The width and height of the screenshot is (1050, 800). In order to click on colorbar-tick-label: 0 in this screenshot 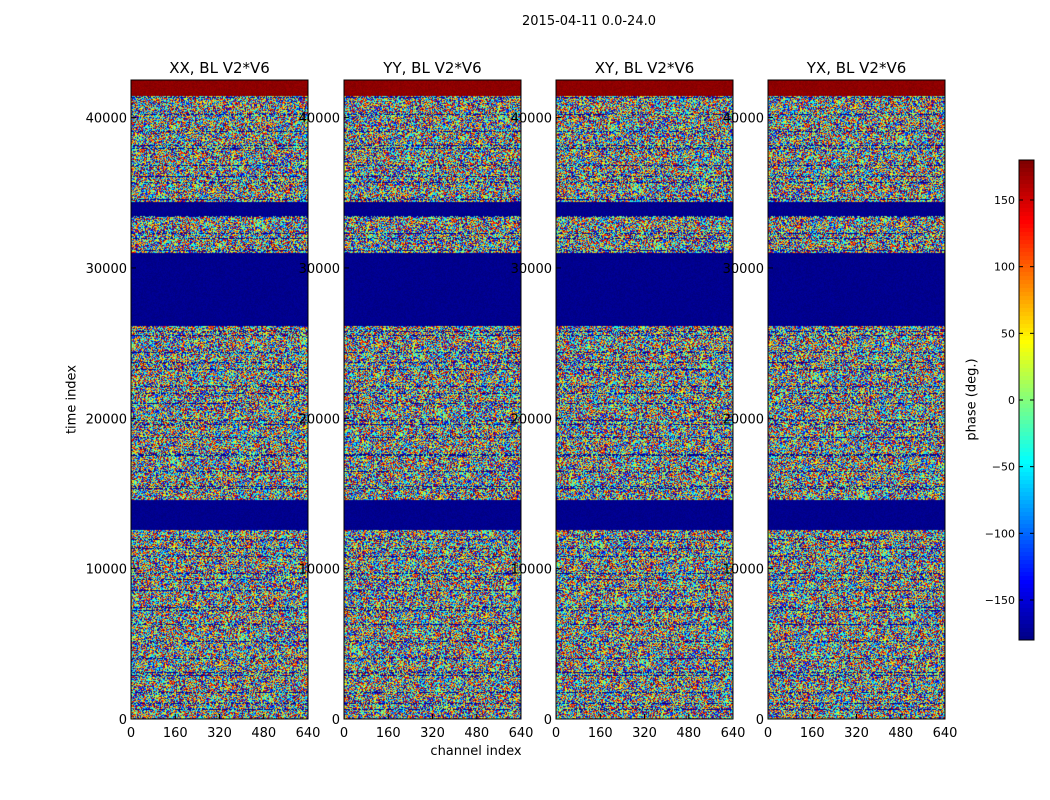, I will do `click(1011, 400)`.